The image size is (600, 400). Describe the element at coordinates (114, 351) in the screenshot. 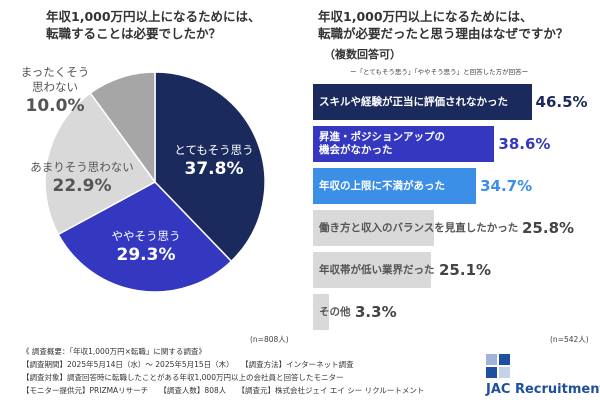

I see `survey-note: 《 調査概要：「年収1,000万円×転職」に関する調査》` at that location.